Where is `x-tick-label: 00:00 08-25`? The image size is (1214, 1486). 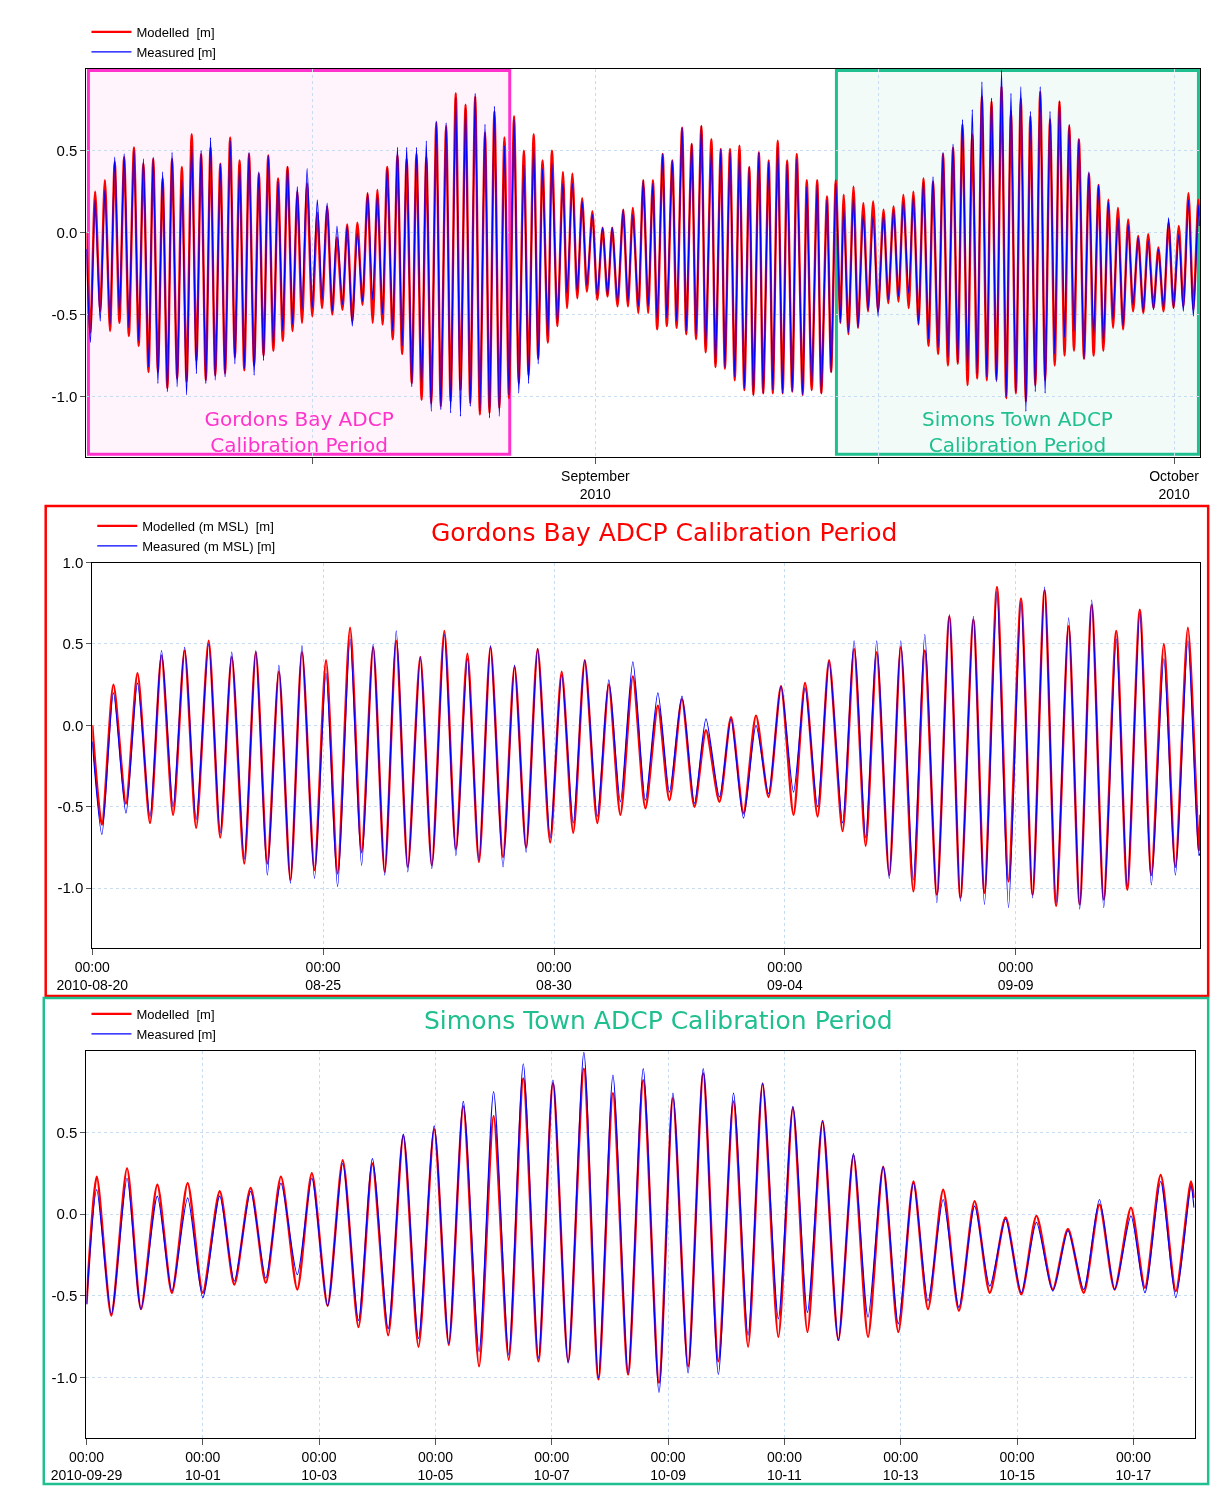
x-tick-label: 00:00 08-25 is located at coordinates (323, 976).